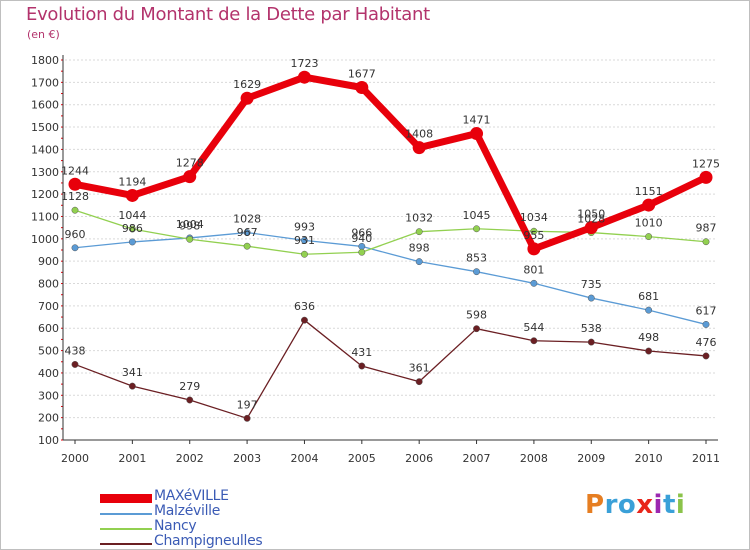 The height and width of the screenshot is (550, 750). Describe the element at coordinates (476, 258) in the screenshot. I see `data-label: 853` at that location.